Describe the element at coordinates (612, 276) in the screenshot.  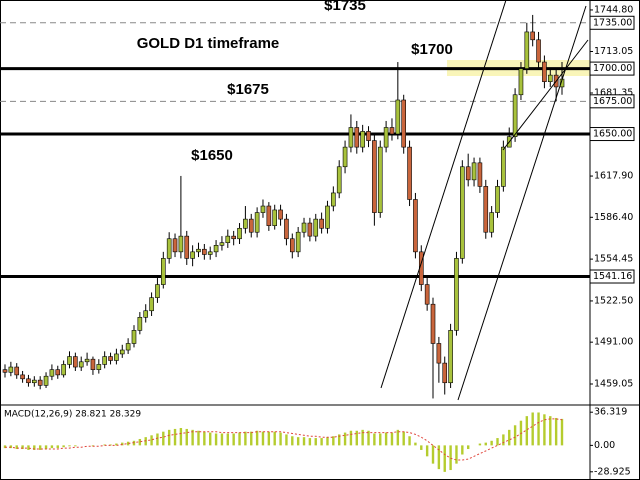
I see `level-label: 1541.16` at that location.